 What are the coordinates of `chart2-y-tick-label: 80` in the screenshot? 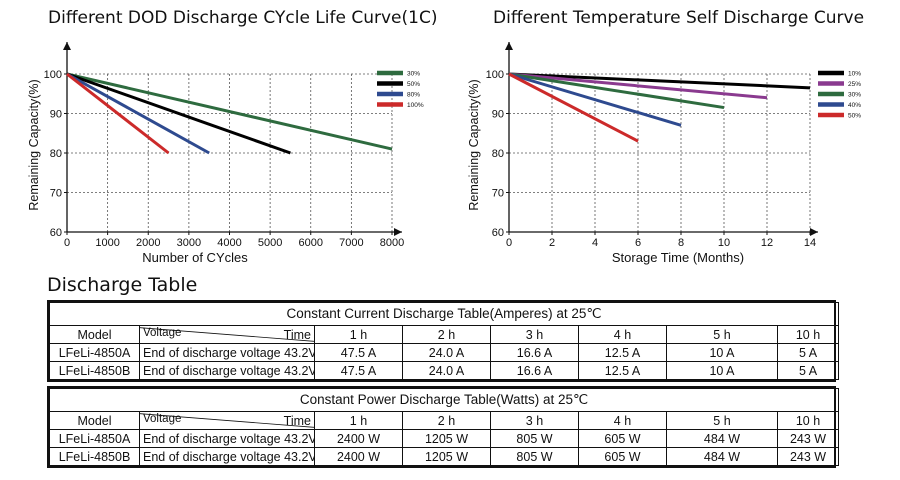 It's located at (498, 154).